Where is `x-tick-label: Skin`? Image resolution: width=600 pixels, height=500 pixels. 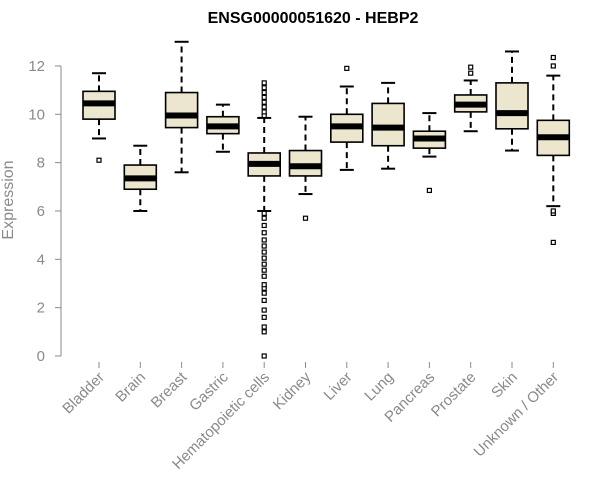
x-tick-label: Skin is located at coordinates (504, 385).